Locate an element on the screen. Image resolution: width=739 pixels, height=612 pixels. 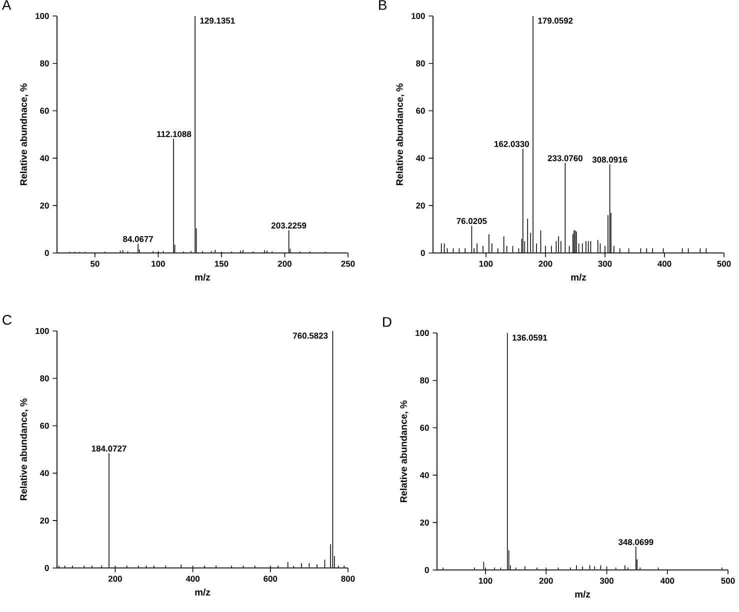
annotation: 129.1351 is located at coordinates (217, 21).